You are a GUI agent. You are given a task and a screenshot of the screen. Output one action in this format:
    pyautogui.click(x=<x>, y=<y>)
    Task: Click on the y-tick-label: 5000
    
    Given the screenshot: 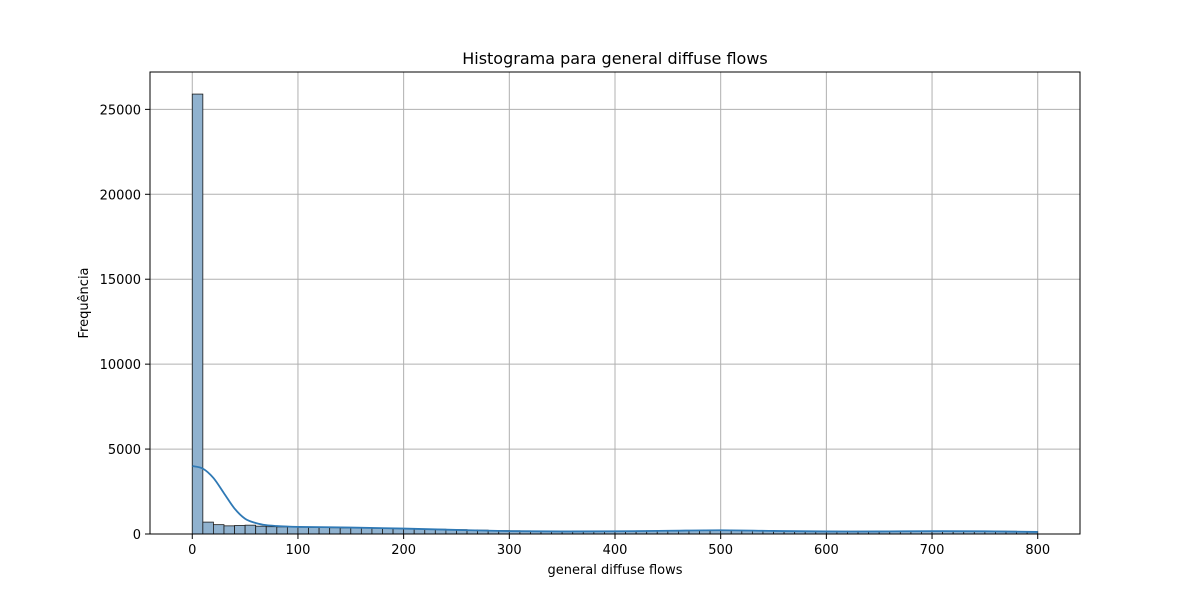 What is the action you would take?
    pyautogui.click(x=124, y=450)
    